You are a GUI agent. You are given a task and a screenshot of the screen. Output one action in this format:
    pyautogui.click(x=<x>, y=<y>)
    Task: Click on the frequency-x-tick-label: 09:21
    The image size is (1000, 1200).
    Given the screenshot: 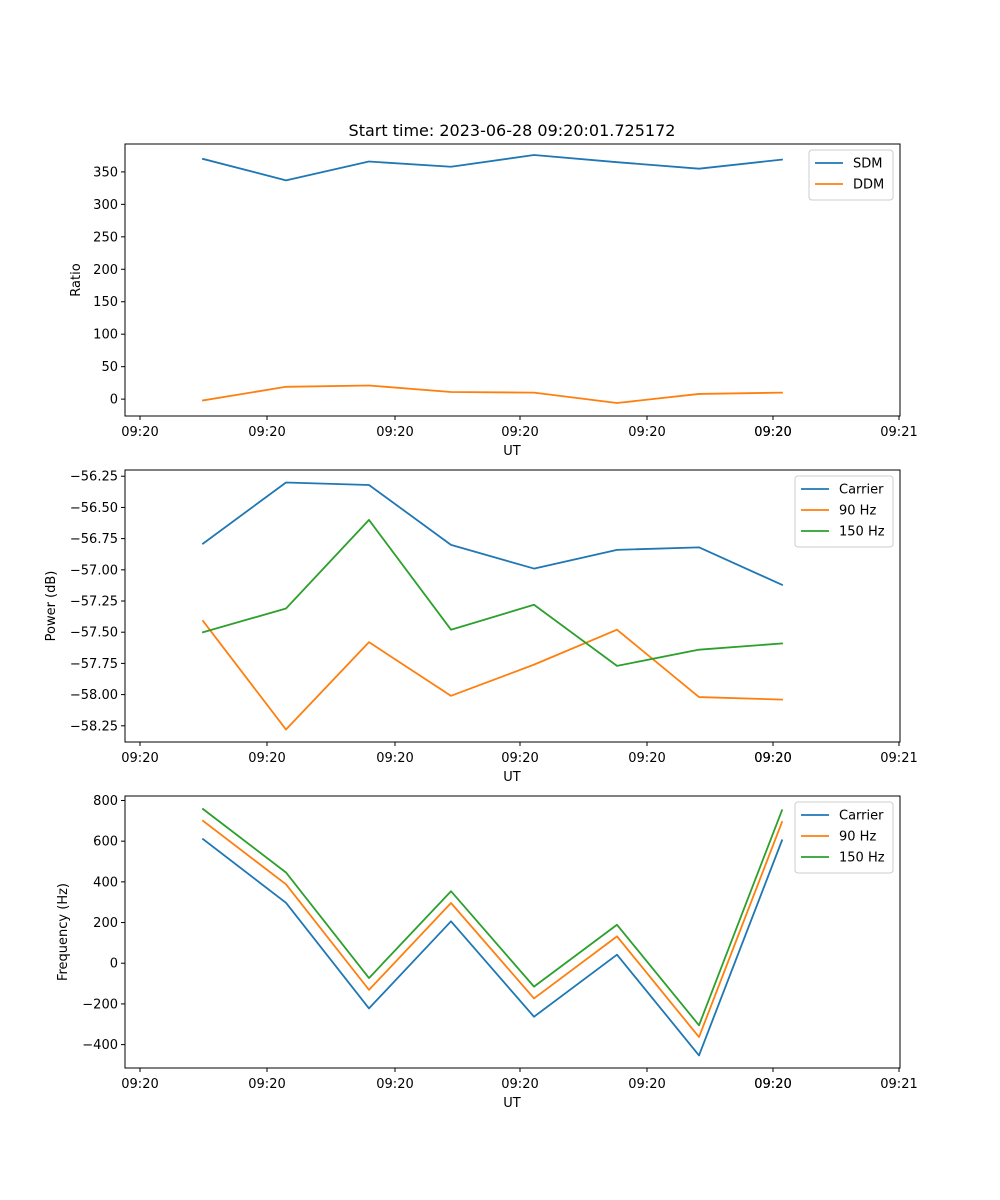 What is the action you would take?
    pyautogui.click(x=898, y=1084)
    